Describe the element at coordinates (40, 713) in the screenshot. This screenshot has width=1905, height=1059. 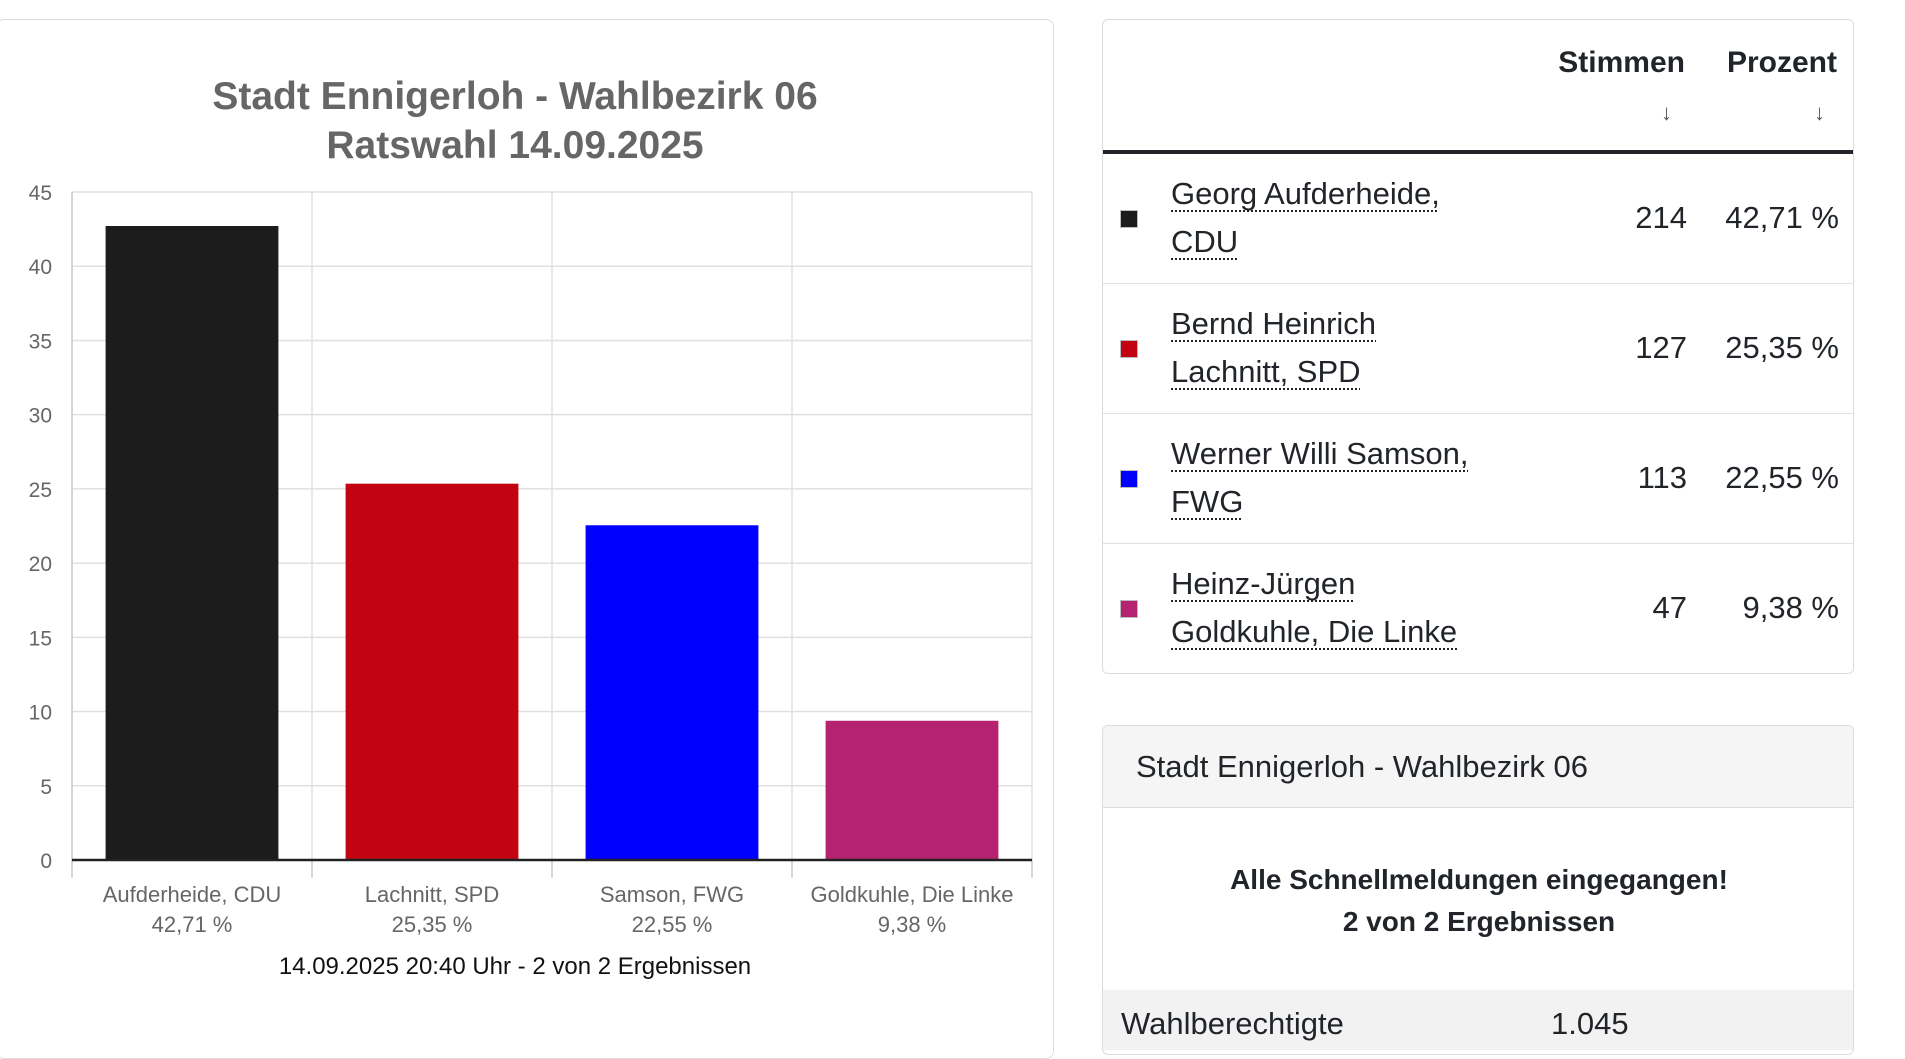
I see `y-tick-label: 10` at that location.